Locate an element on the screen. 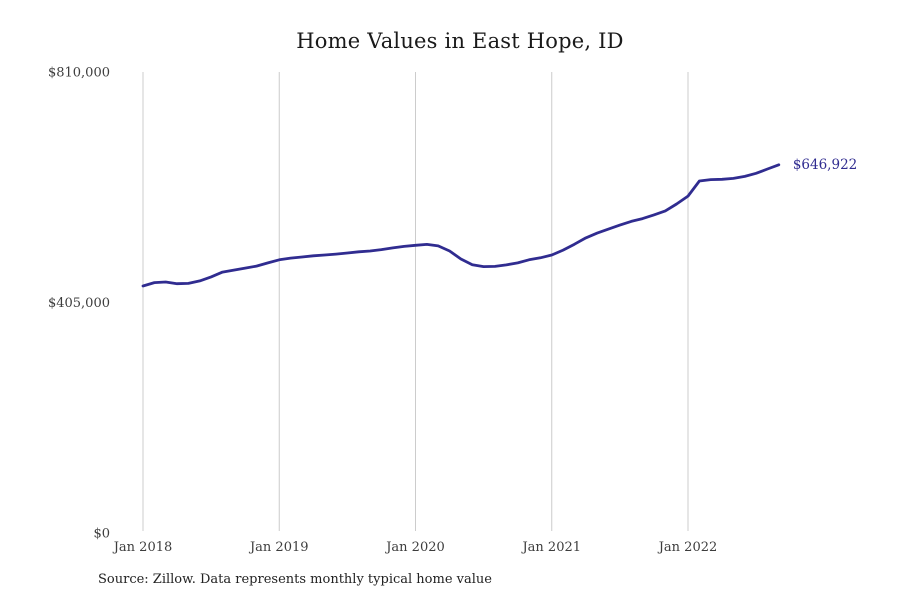 This screenshot has width=900, height=600. end-value-label: $646,922 is located at coordinates (825, 165).